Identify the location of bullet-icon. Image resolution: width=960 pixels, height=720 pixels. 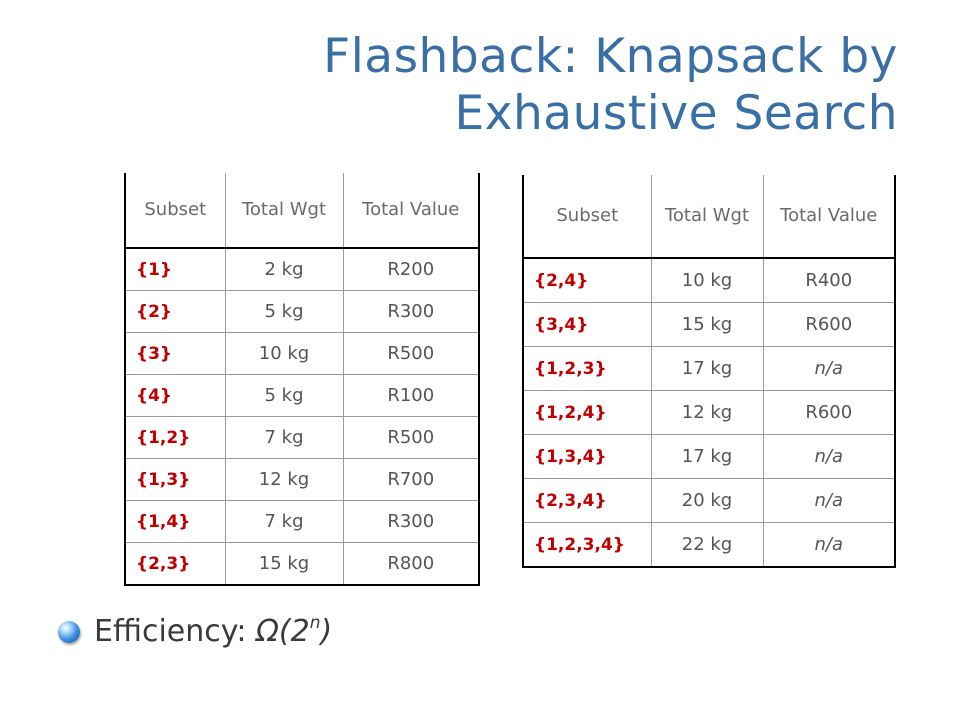
(69, 631).